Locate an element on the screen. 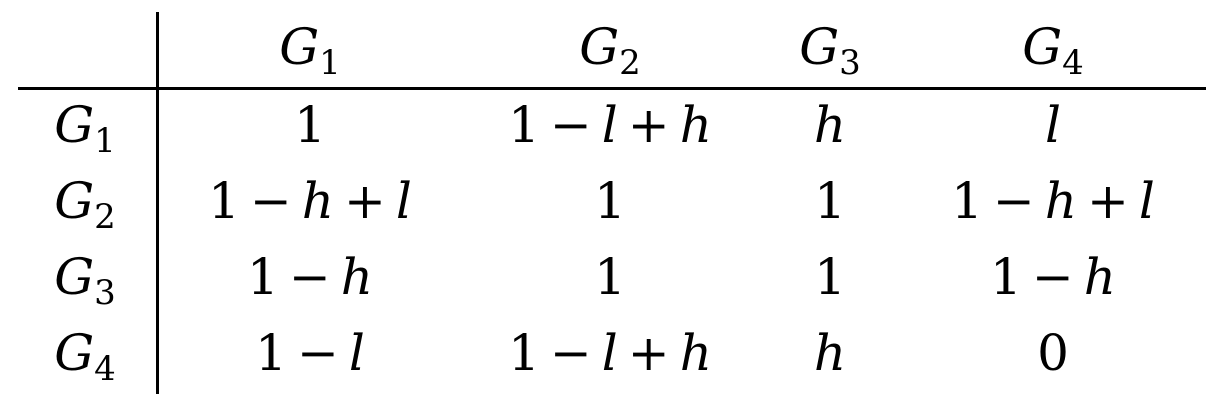  header-rule is located at coordinates (612, 88).